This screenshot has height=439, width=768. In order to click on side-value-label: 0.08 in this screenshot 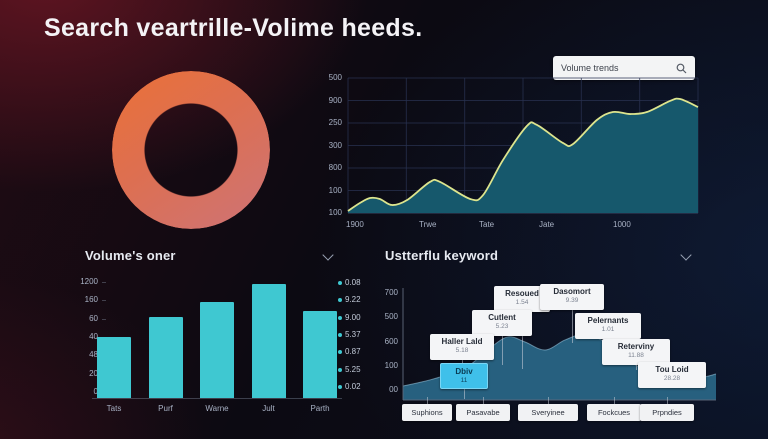, I will do `click(353, 282)`.